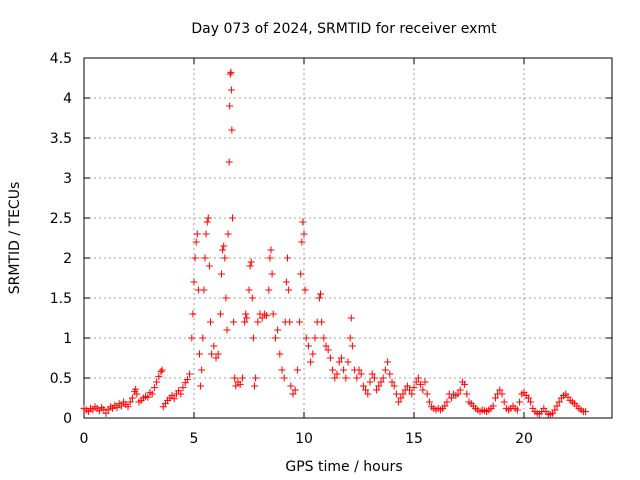 The image size is (640, 480). What do you see at coordinates (194, 439) in the screenshot?
I see `x-tick-label: 5` at bounding box center [194, 439].